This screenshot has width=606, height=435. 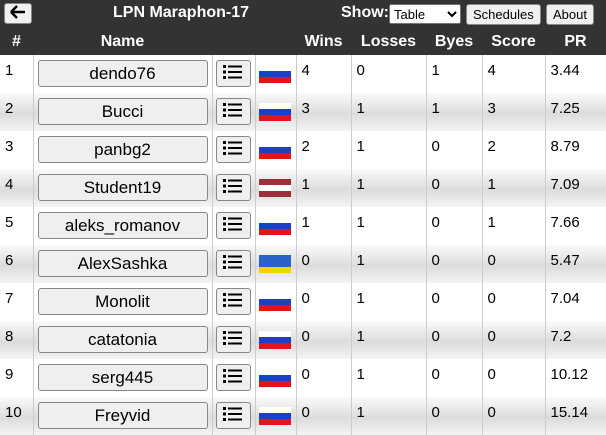 I want to click on player-name-button: Monolit, so click(x=122, y=301).